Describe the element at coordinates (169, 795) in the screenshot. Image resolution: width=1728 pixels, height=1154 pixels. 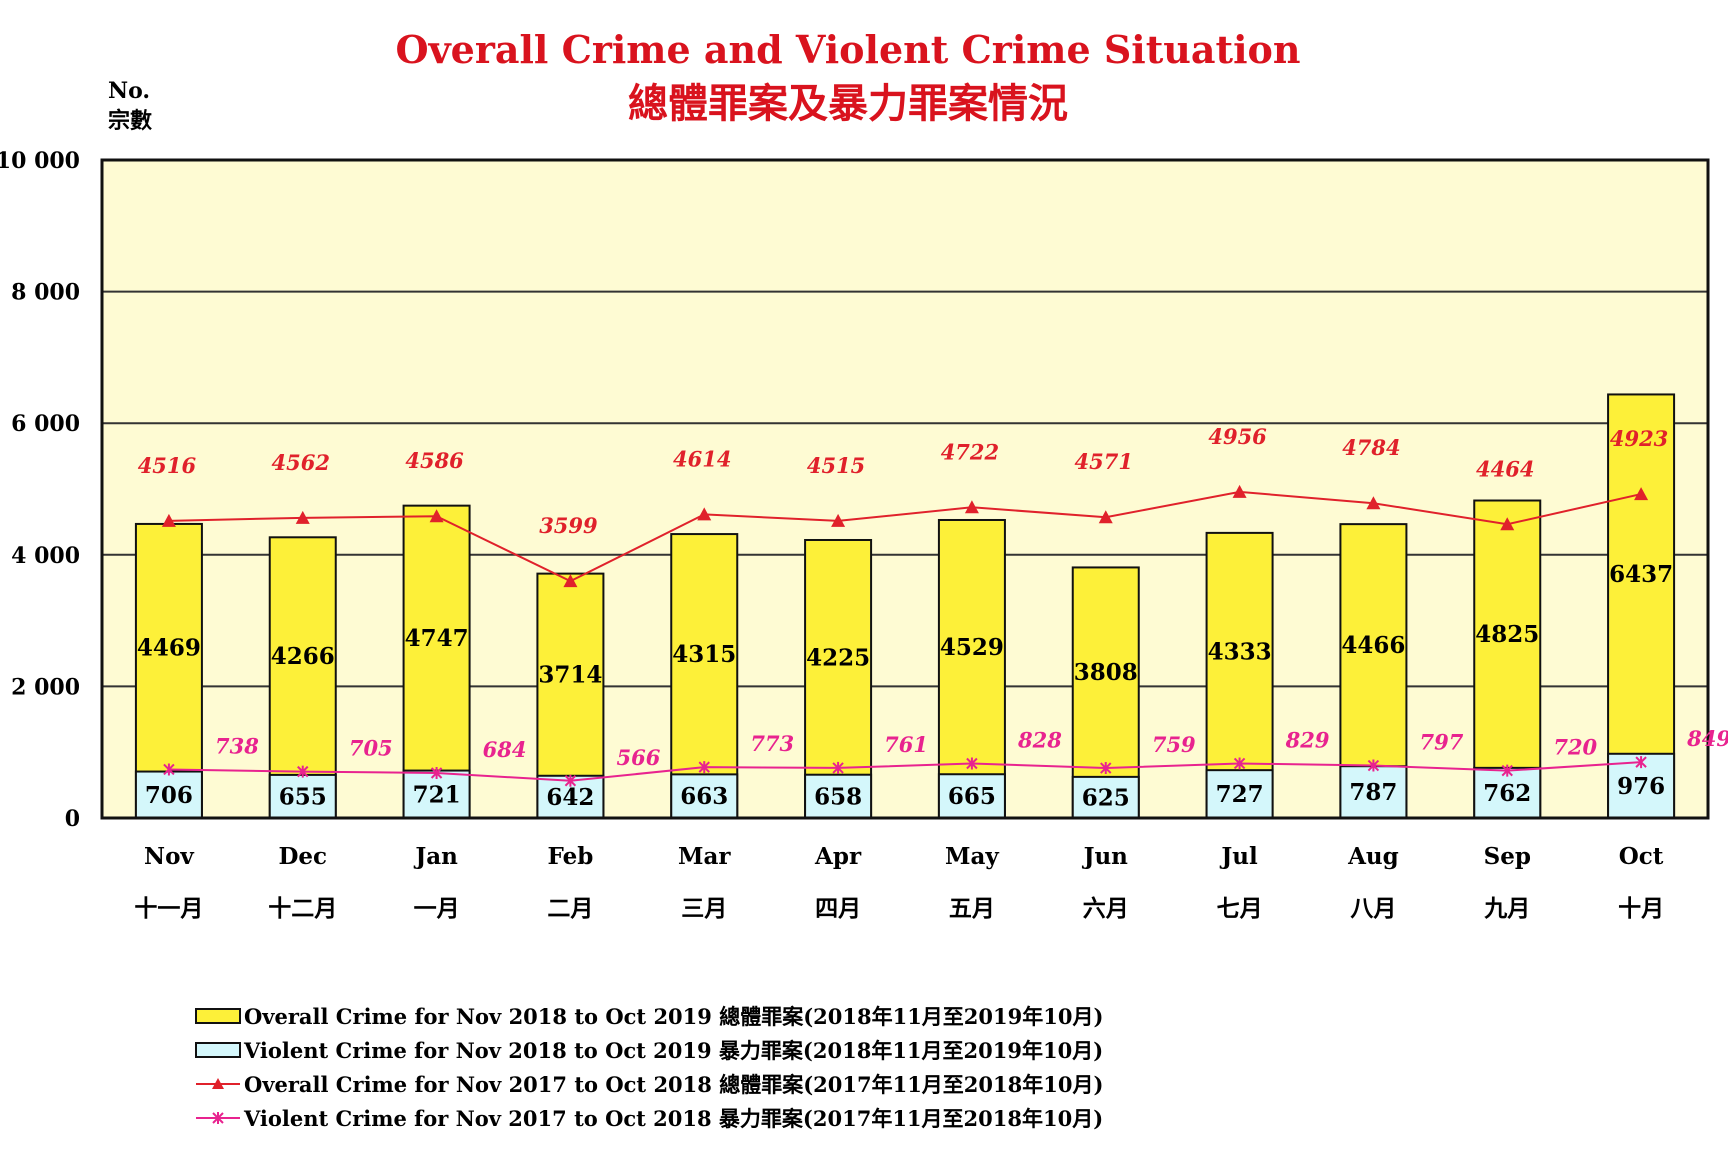
I see `violent-crime-value-label: 706` at that location.